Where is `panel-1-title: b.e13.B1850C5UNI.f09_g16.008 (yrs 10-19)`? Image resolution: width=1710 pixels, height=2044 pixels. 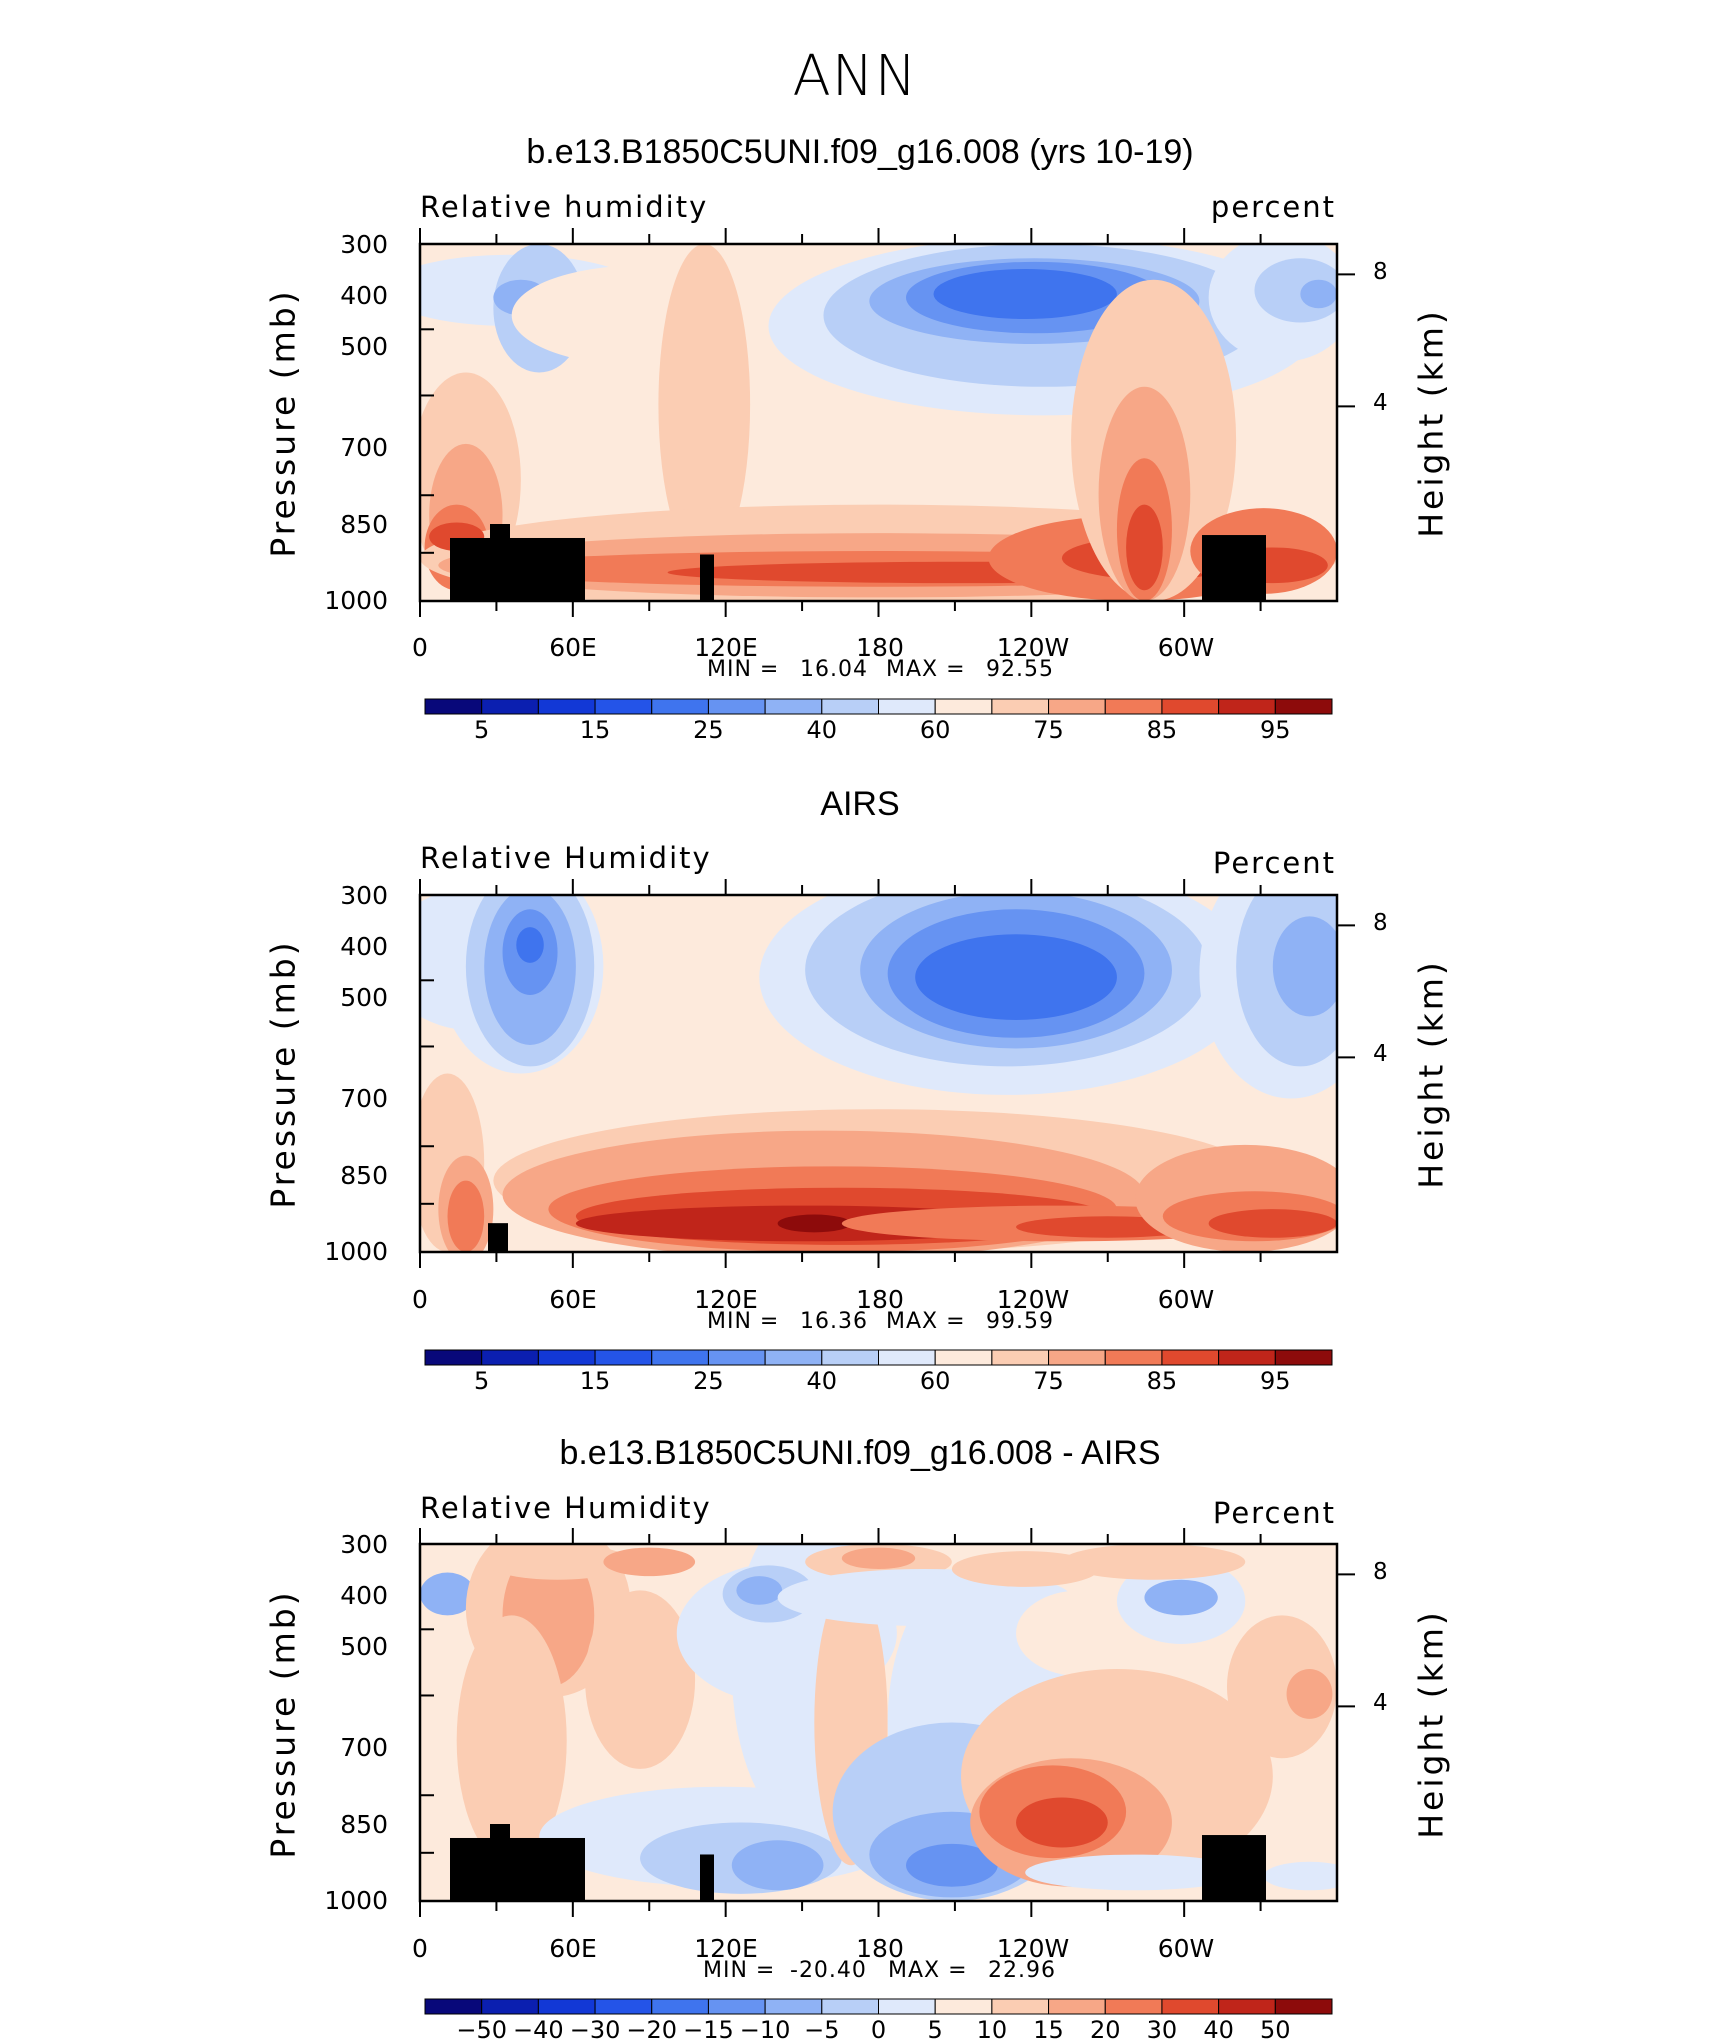 panel-1-title: b.e13.B1850C5UNI.f09_g16.008 (yrs 10-19) is located at coordinates (860, 152).